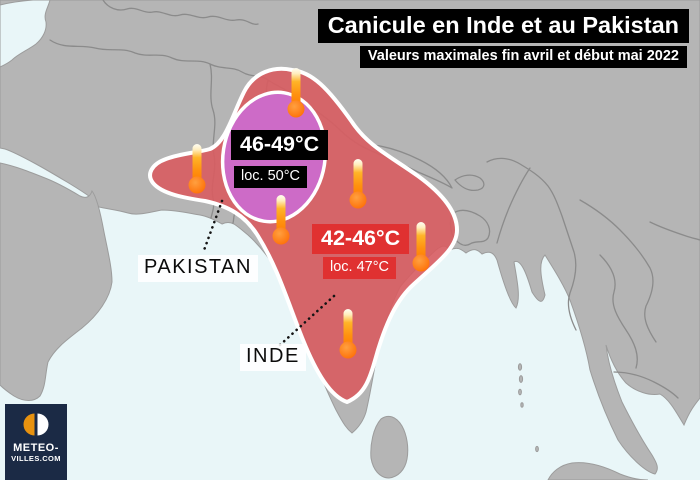 This screenshot has height=480, width=700. What do you see at coordinates (359, 268) in the screenshot?
I see `high-zone-local-label: loc. 47°C` at bounding box center [359, 268].